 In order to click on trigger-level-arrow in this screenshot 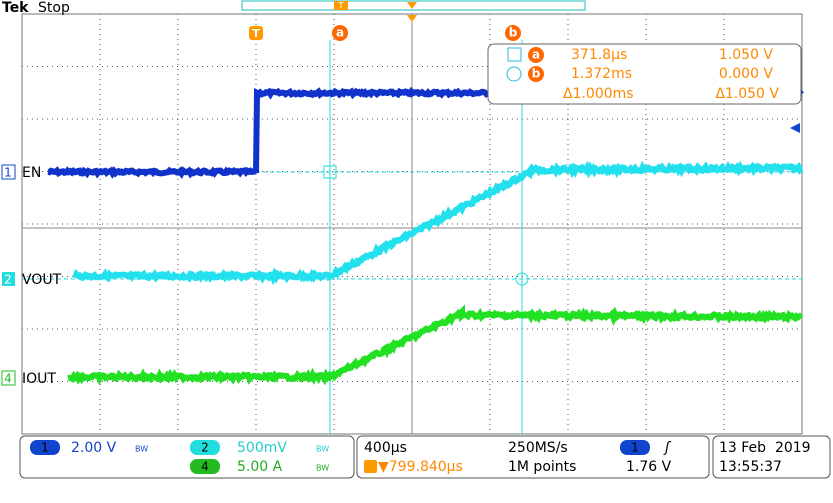, I will do `click(795, 128)`.